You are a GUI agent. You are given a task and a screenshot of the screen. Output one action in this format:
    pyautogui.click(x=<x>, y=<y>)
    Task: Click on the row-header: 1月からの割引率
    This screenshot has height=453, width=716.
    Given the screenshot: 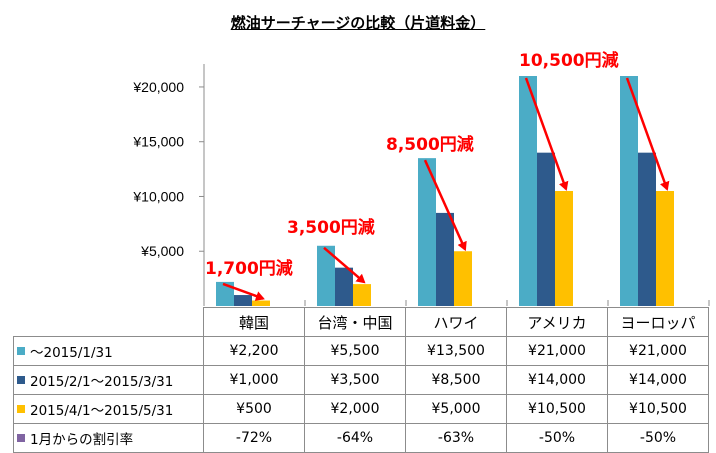 What is the action you would take?
    pyautogui.click(x=108, y=438)
    